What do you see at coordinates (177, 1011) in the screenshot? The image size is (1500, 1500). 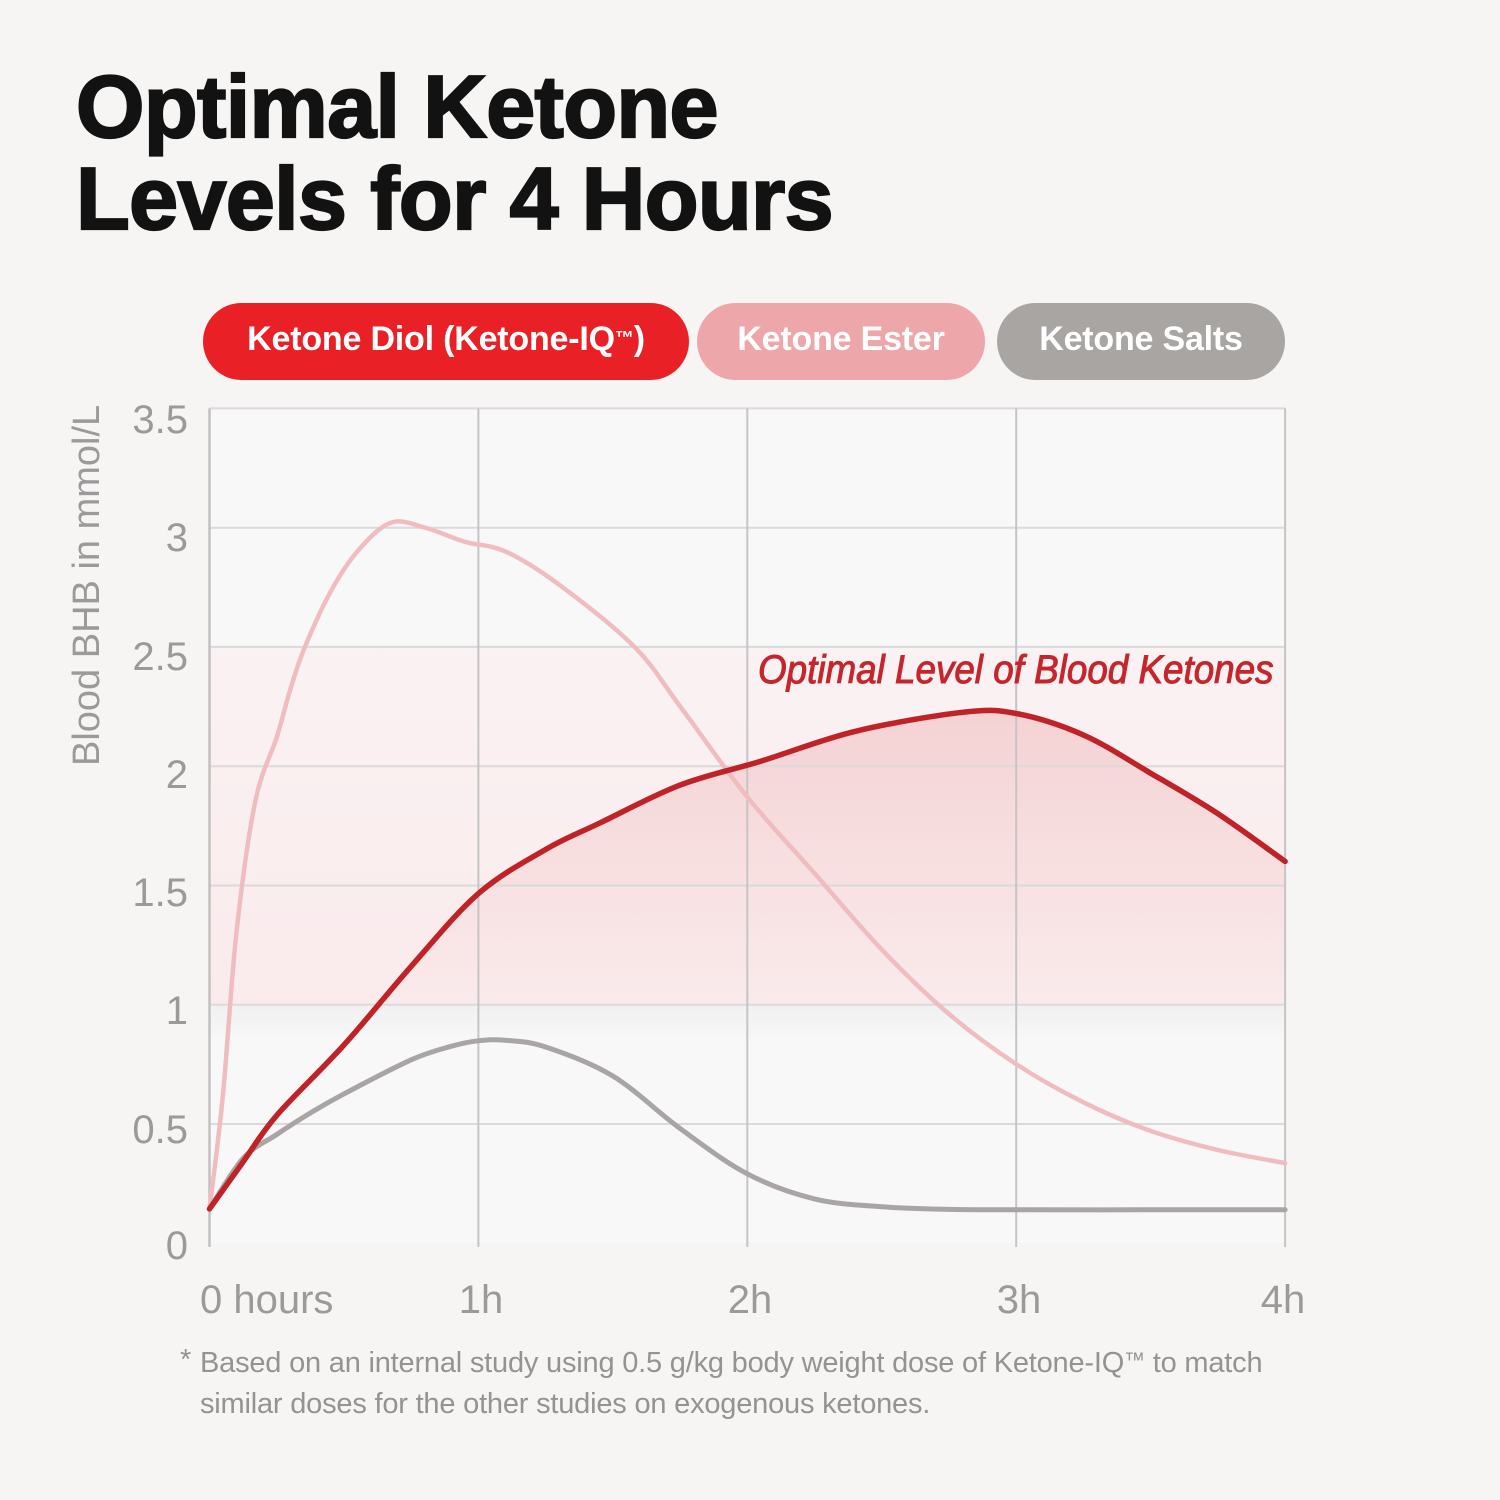 I see `svg-text: 1` at bounding box center [177, 1011].